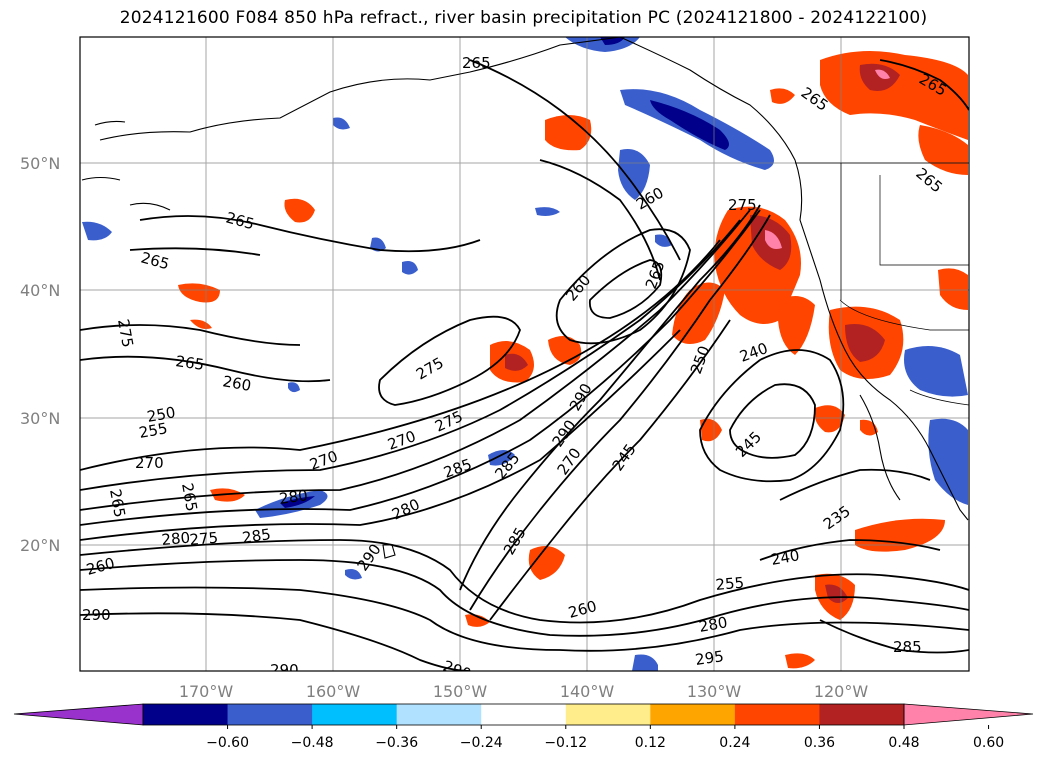 The width and height of the screenshot is (1047, 765). I want to click on colorbar-tick-label: −0.36, so click(396, 743).